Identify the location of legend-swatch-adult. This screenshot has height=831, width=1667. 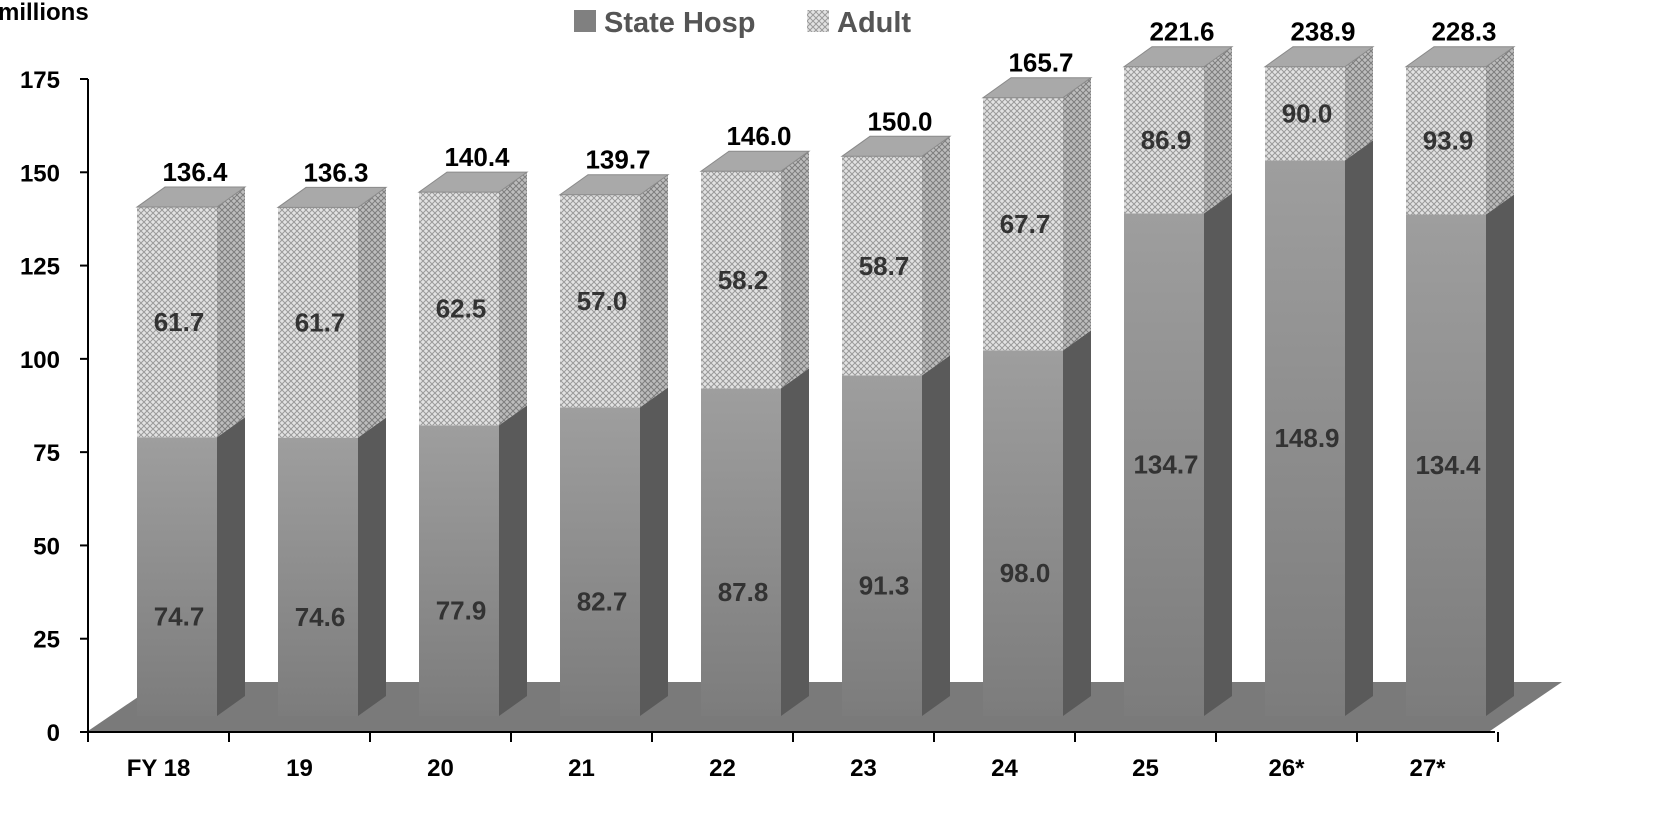
(818, 21).